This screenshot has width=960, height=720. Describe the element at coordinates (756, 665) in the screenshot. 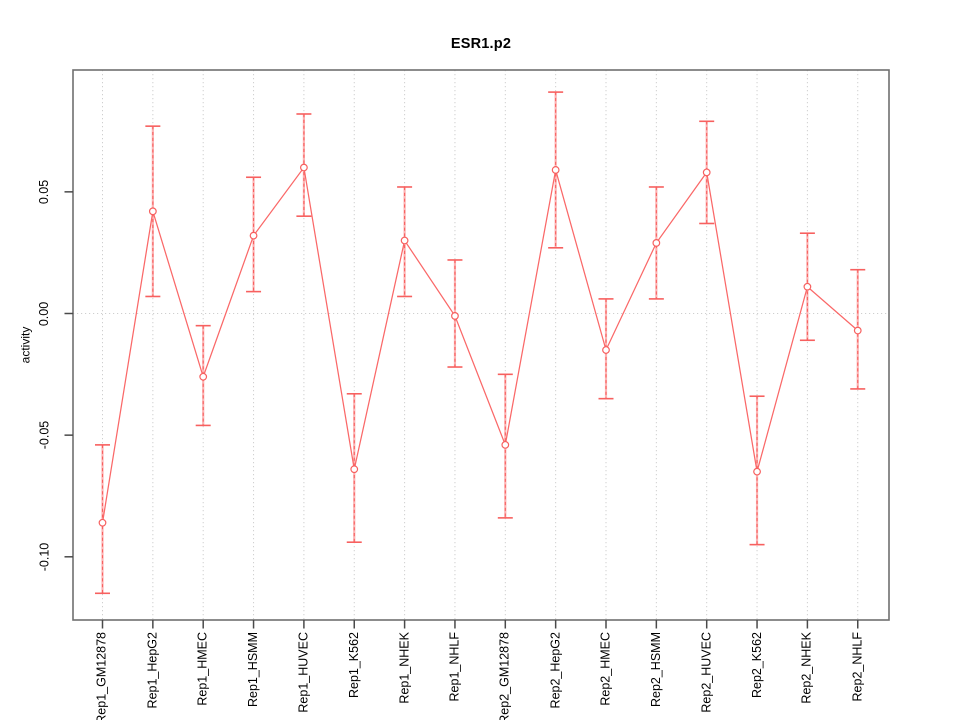

I see `x-tick-label: Rep2_K562` at that location.